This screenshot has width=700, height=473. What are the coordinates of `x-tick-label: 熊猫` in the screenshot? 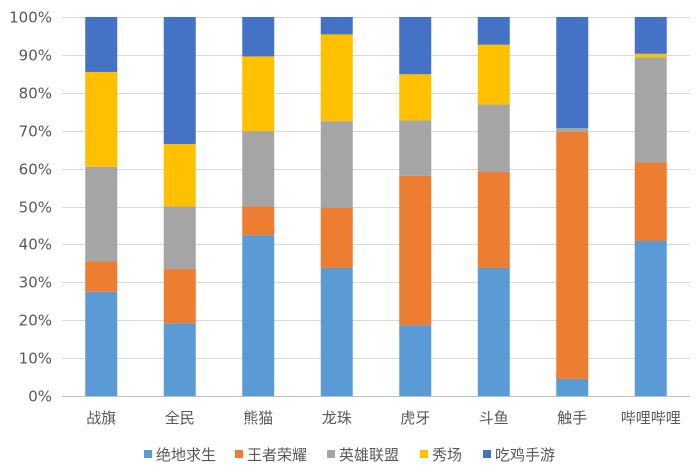 It's located at (258, 418).